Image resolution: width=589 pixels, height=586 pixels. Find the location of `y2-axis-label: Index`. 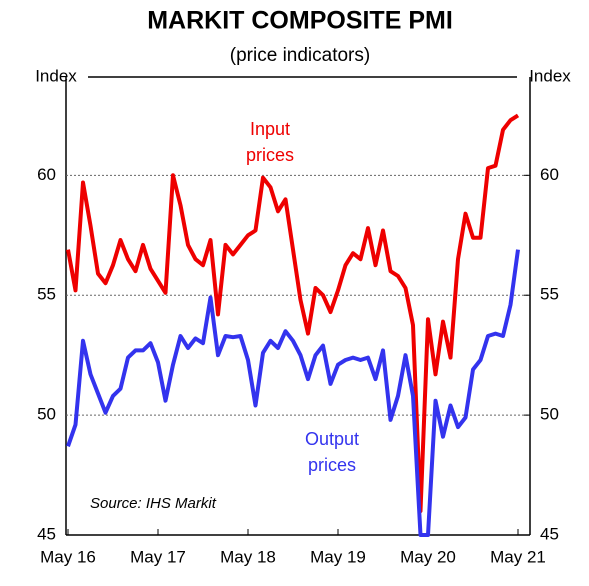

y2-axis-label: Index is located at coordinates (550, 75).